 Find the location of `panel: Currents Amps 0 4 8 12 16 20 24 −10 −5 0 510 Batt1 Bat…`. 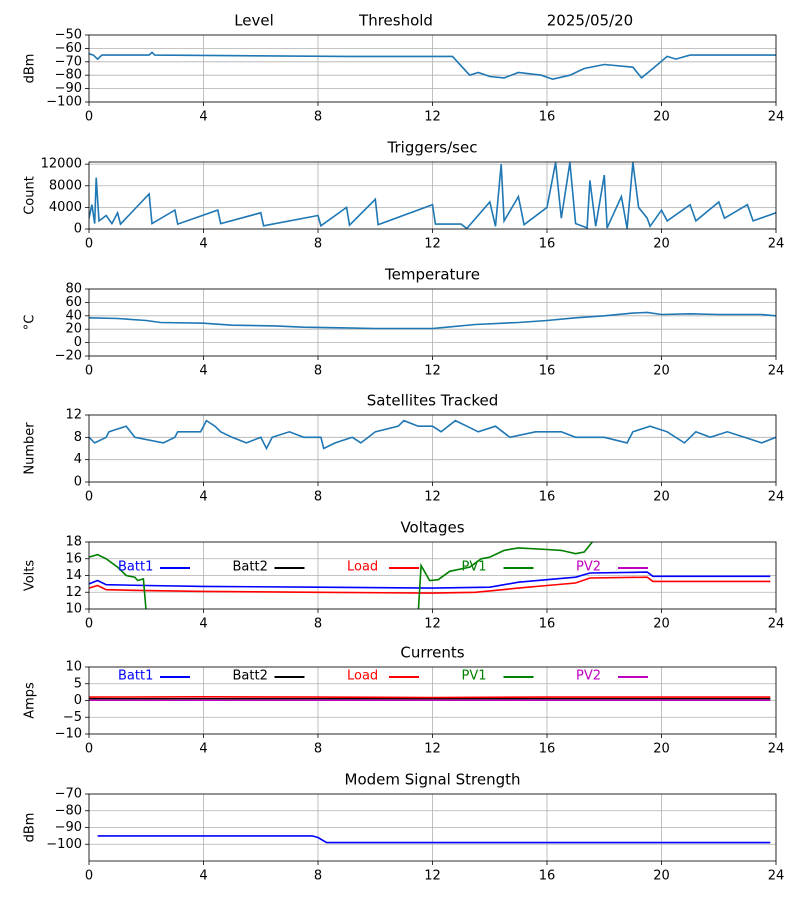

panel: Currents Amps 0 4 8 12 16 20 24 −10 −5 0 510 Batt1 Bat… is located at coordinates (404, 700).